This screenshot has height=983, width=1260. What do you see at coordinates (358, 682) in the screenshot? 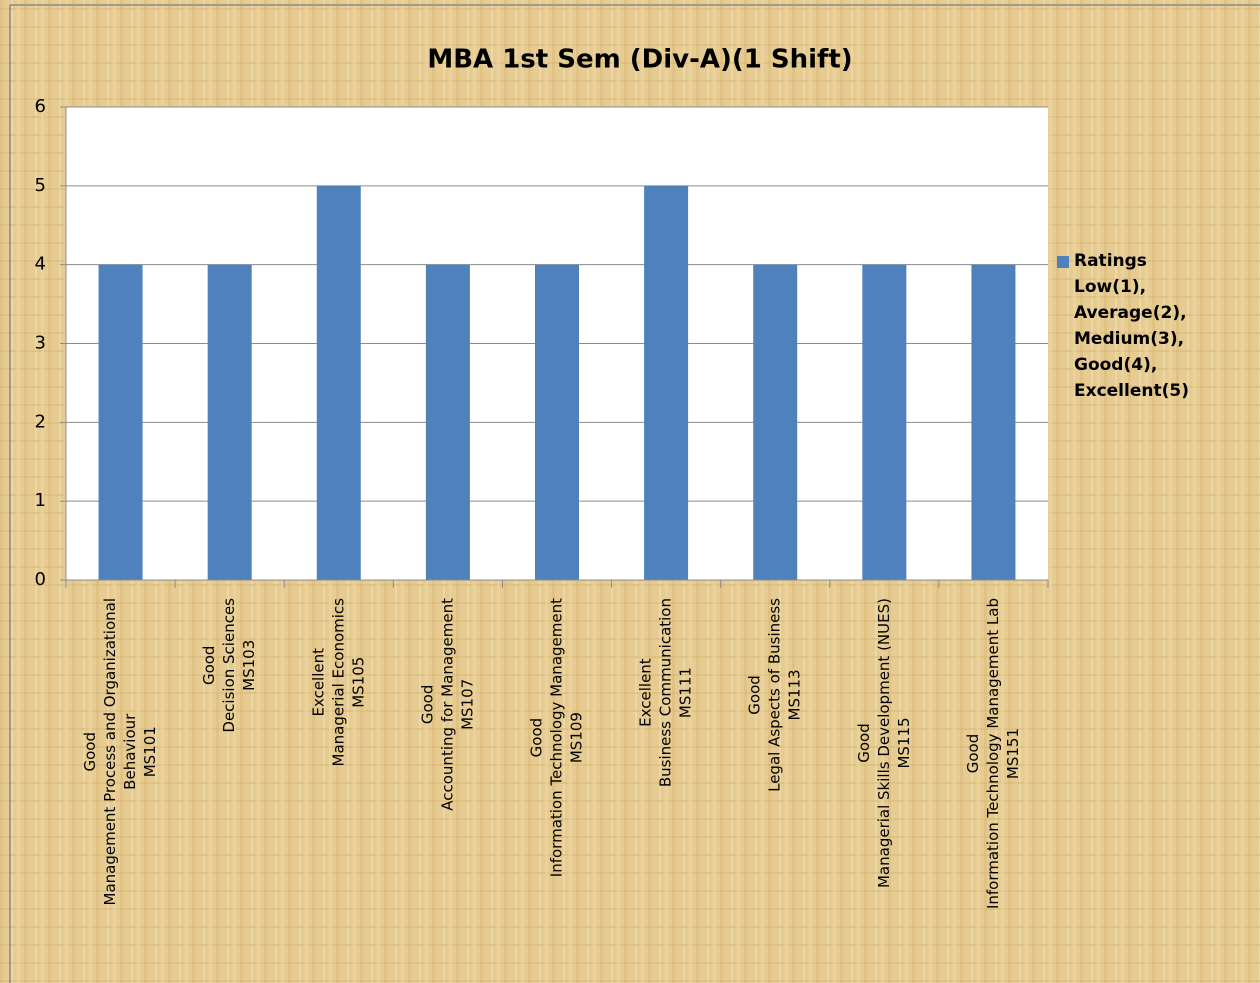
I see `x-tick-label: MS105` at bounding box center [358, 682].